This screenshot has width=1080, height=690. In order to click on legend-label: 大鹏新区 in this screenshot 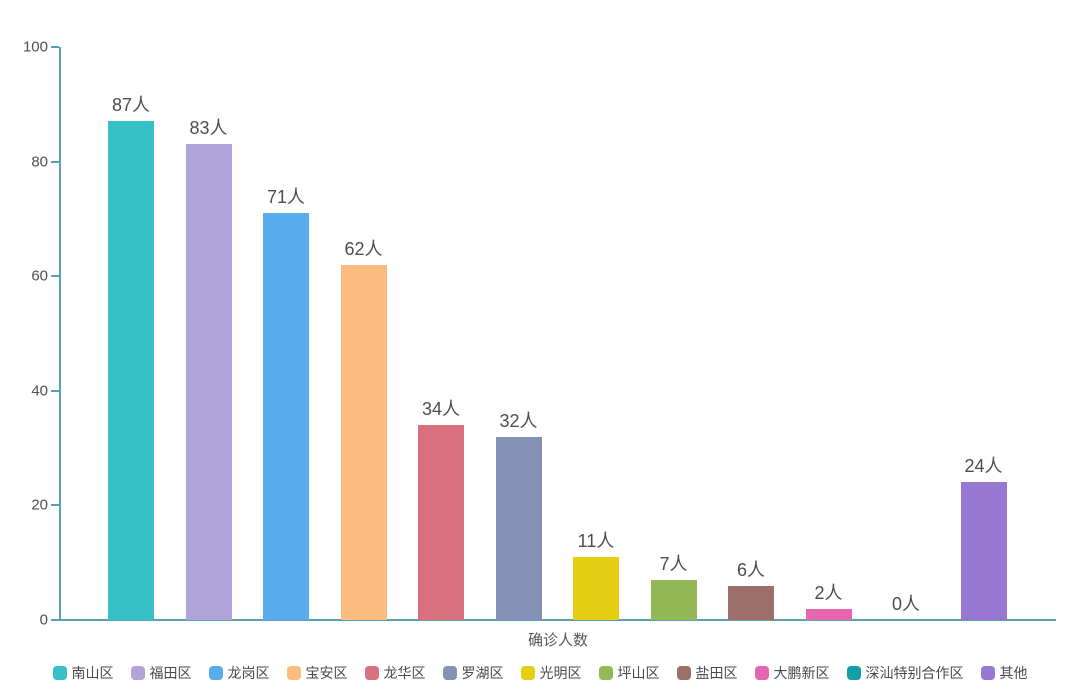, I will do `click(801, 673)`.